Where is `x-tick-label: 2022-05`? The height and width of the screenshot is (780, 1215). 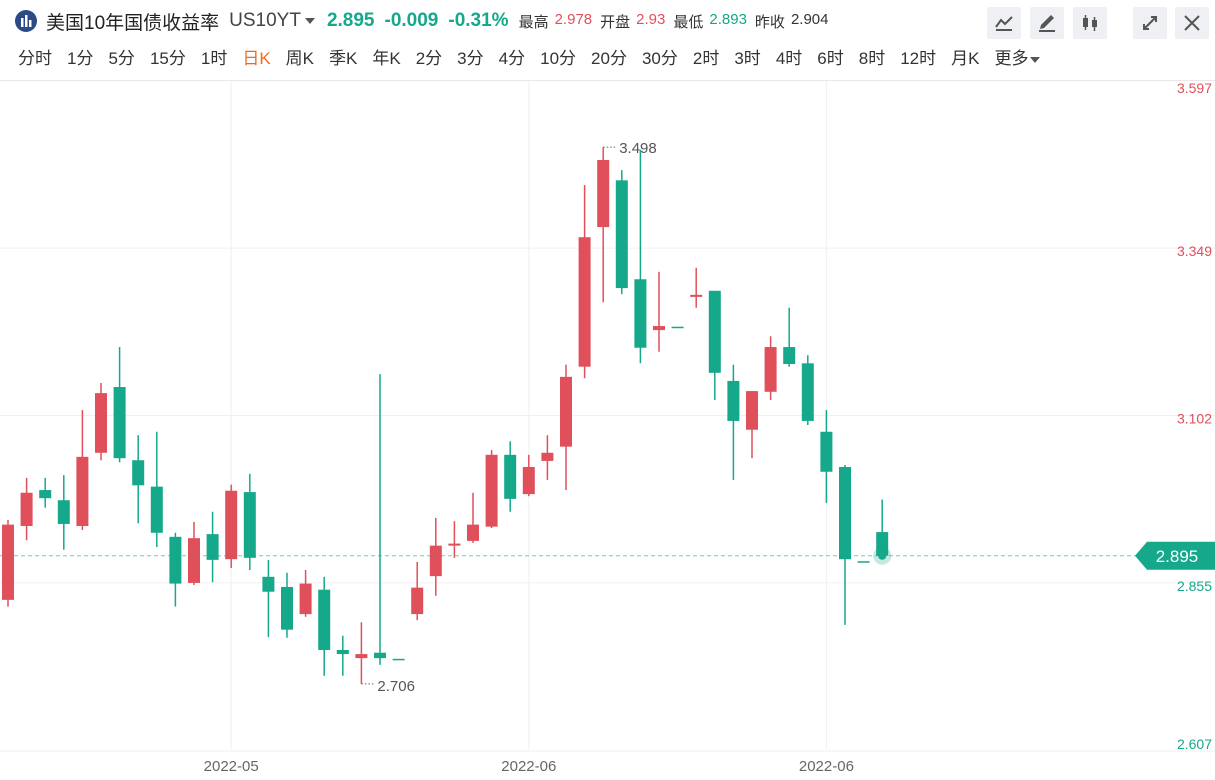 x-tick-label: 2022-05 is located at coordinates (231, 766).